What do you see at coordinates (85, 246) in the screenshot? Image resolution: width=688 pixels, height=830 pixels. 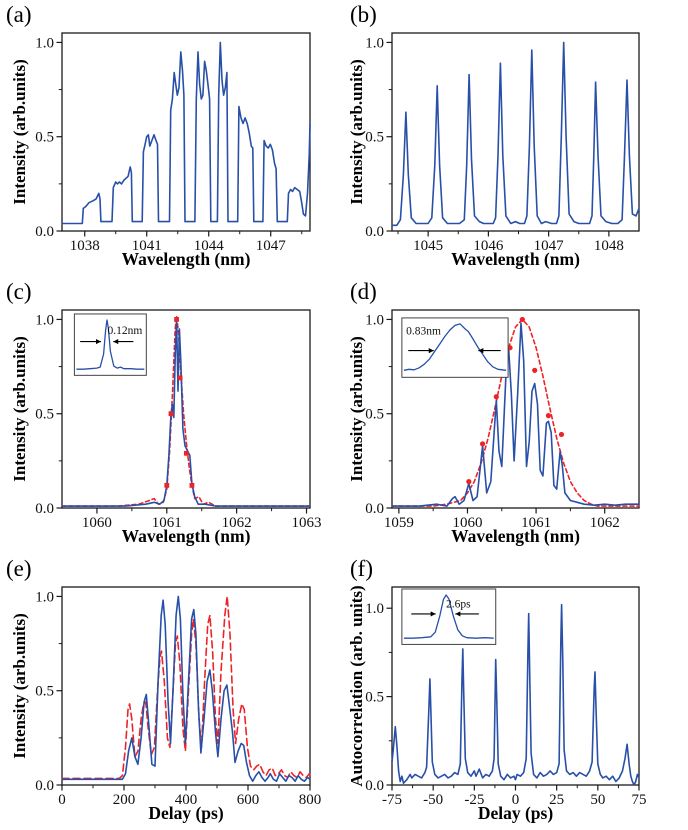 I see `x-tick-label: 1038` at bounding box center [85, 246].